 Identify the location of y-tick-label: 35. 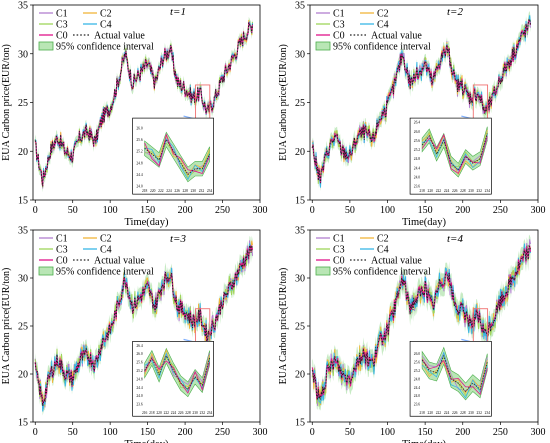
(23, 231).